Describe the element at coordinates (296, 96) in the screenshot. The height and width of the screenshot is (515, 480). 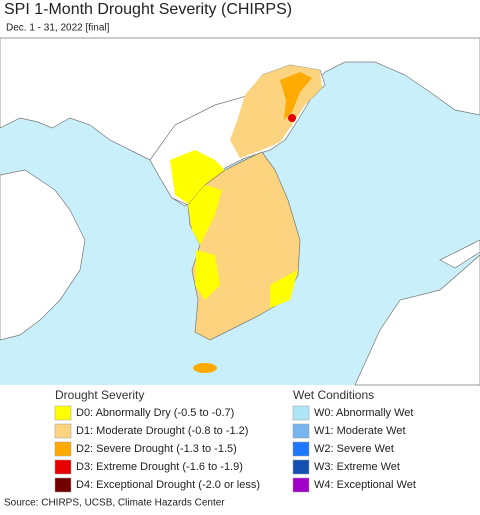
I see `drought-d2-north` at that location.